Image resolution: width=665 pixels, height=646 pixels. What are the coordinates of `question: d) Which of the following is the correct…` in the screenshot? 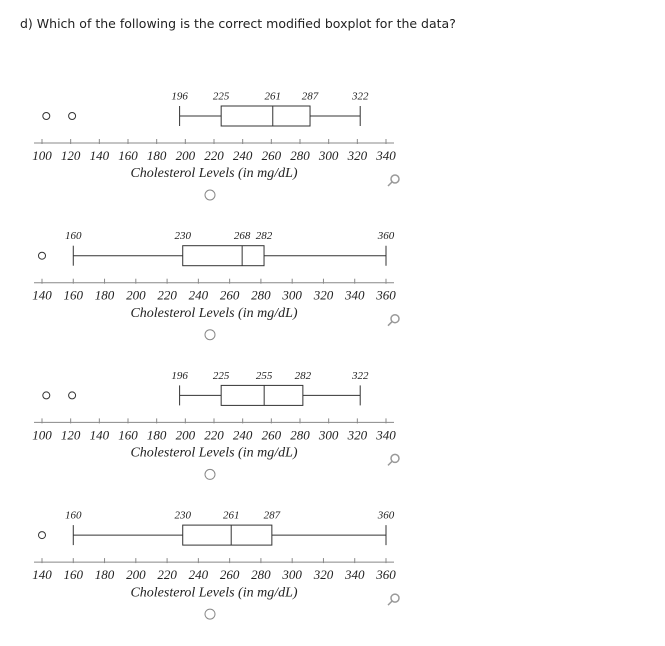 It's located at (238, 23).